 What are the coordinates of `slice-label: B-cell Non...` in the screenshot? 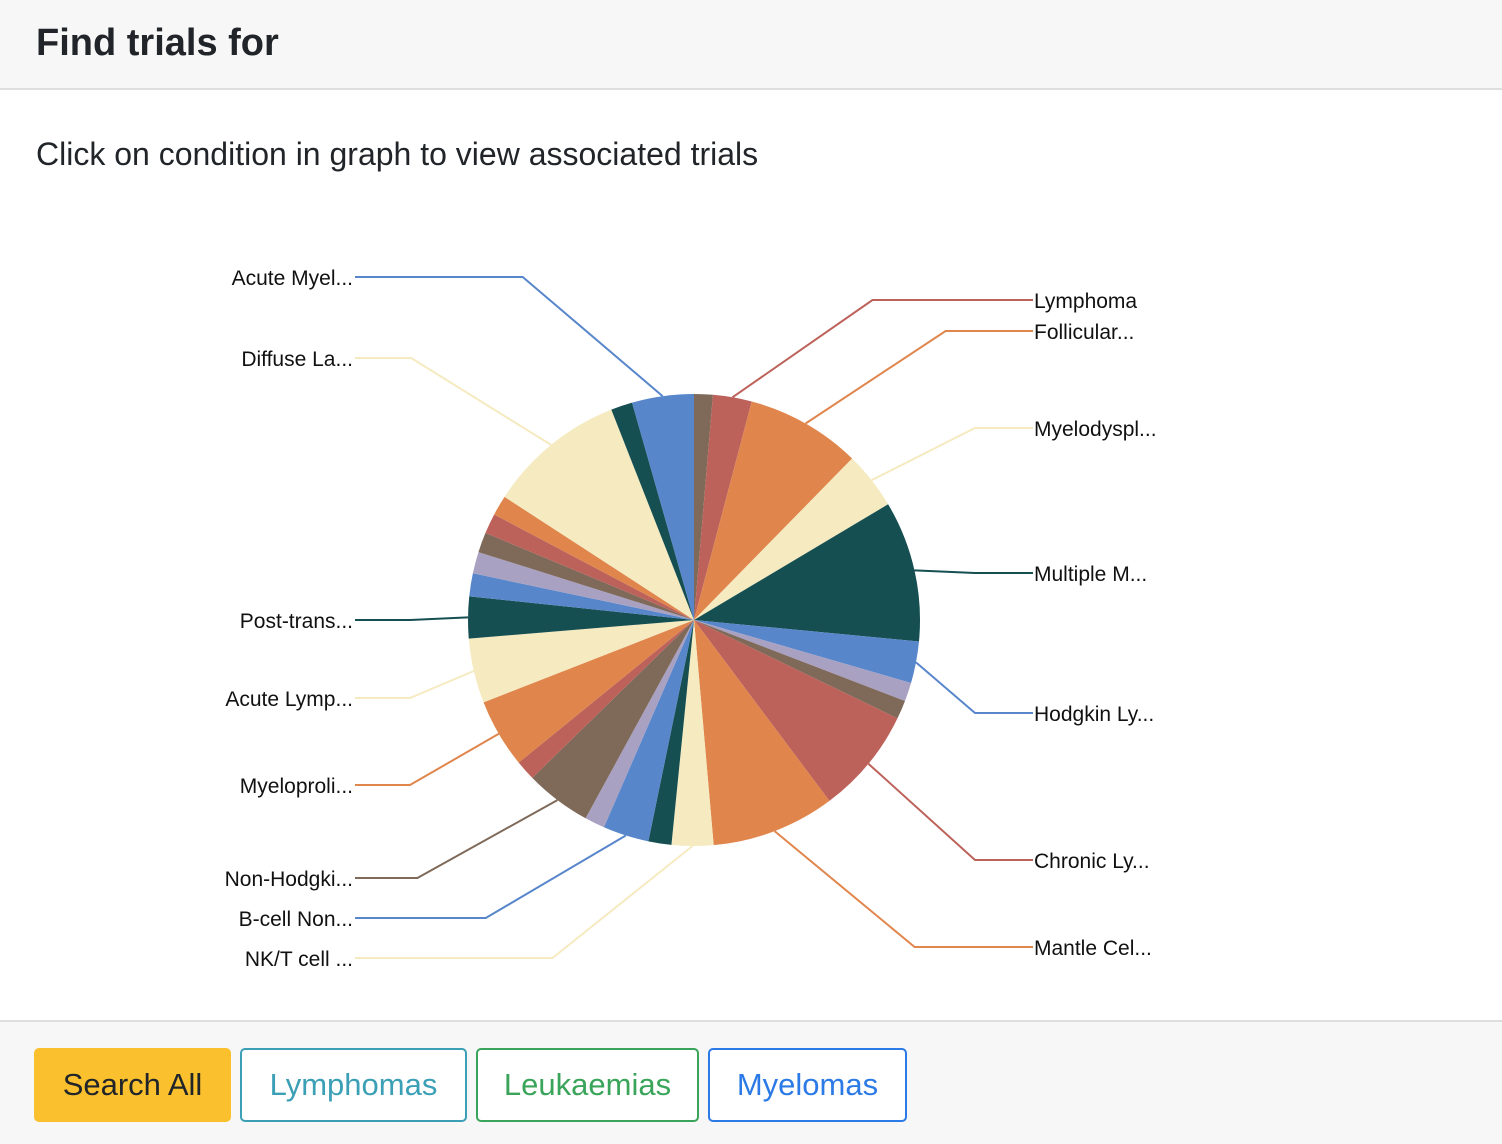 It's located at (296, 919).